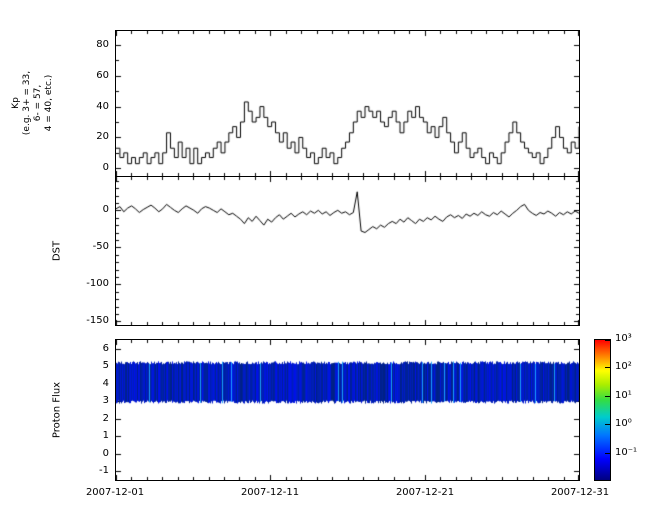 Image resolution: width=665 pixels, height=523 pixels. What do you see at coordinates (102, 136) in the screenshot?
I see `y-tick-label: 20` at bounding box center [102, 136].